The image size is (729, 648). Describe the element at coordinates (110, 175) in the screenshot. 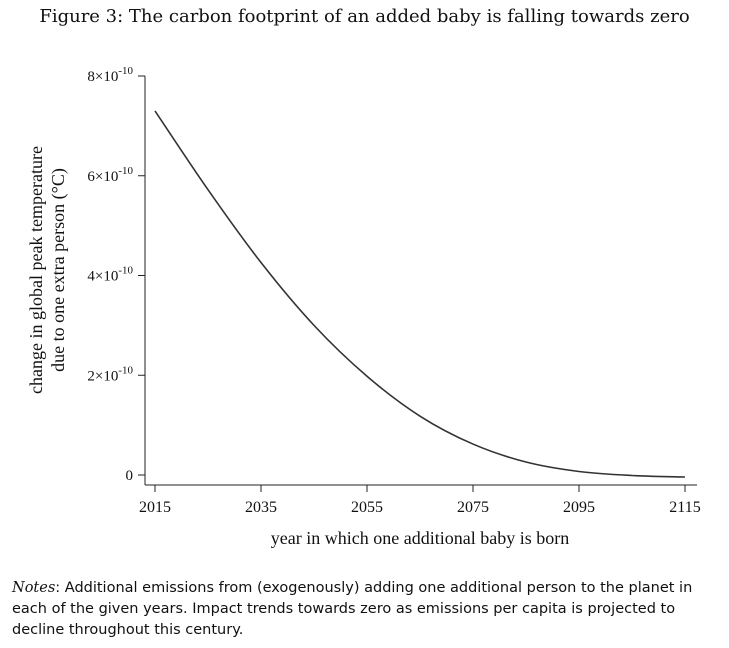

I see `y-tick-label: 6×10⁻¹⁰` at that location.